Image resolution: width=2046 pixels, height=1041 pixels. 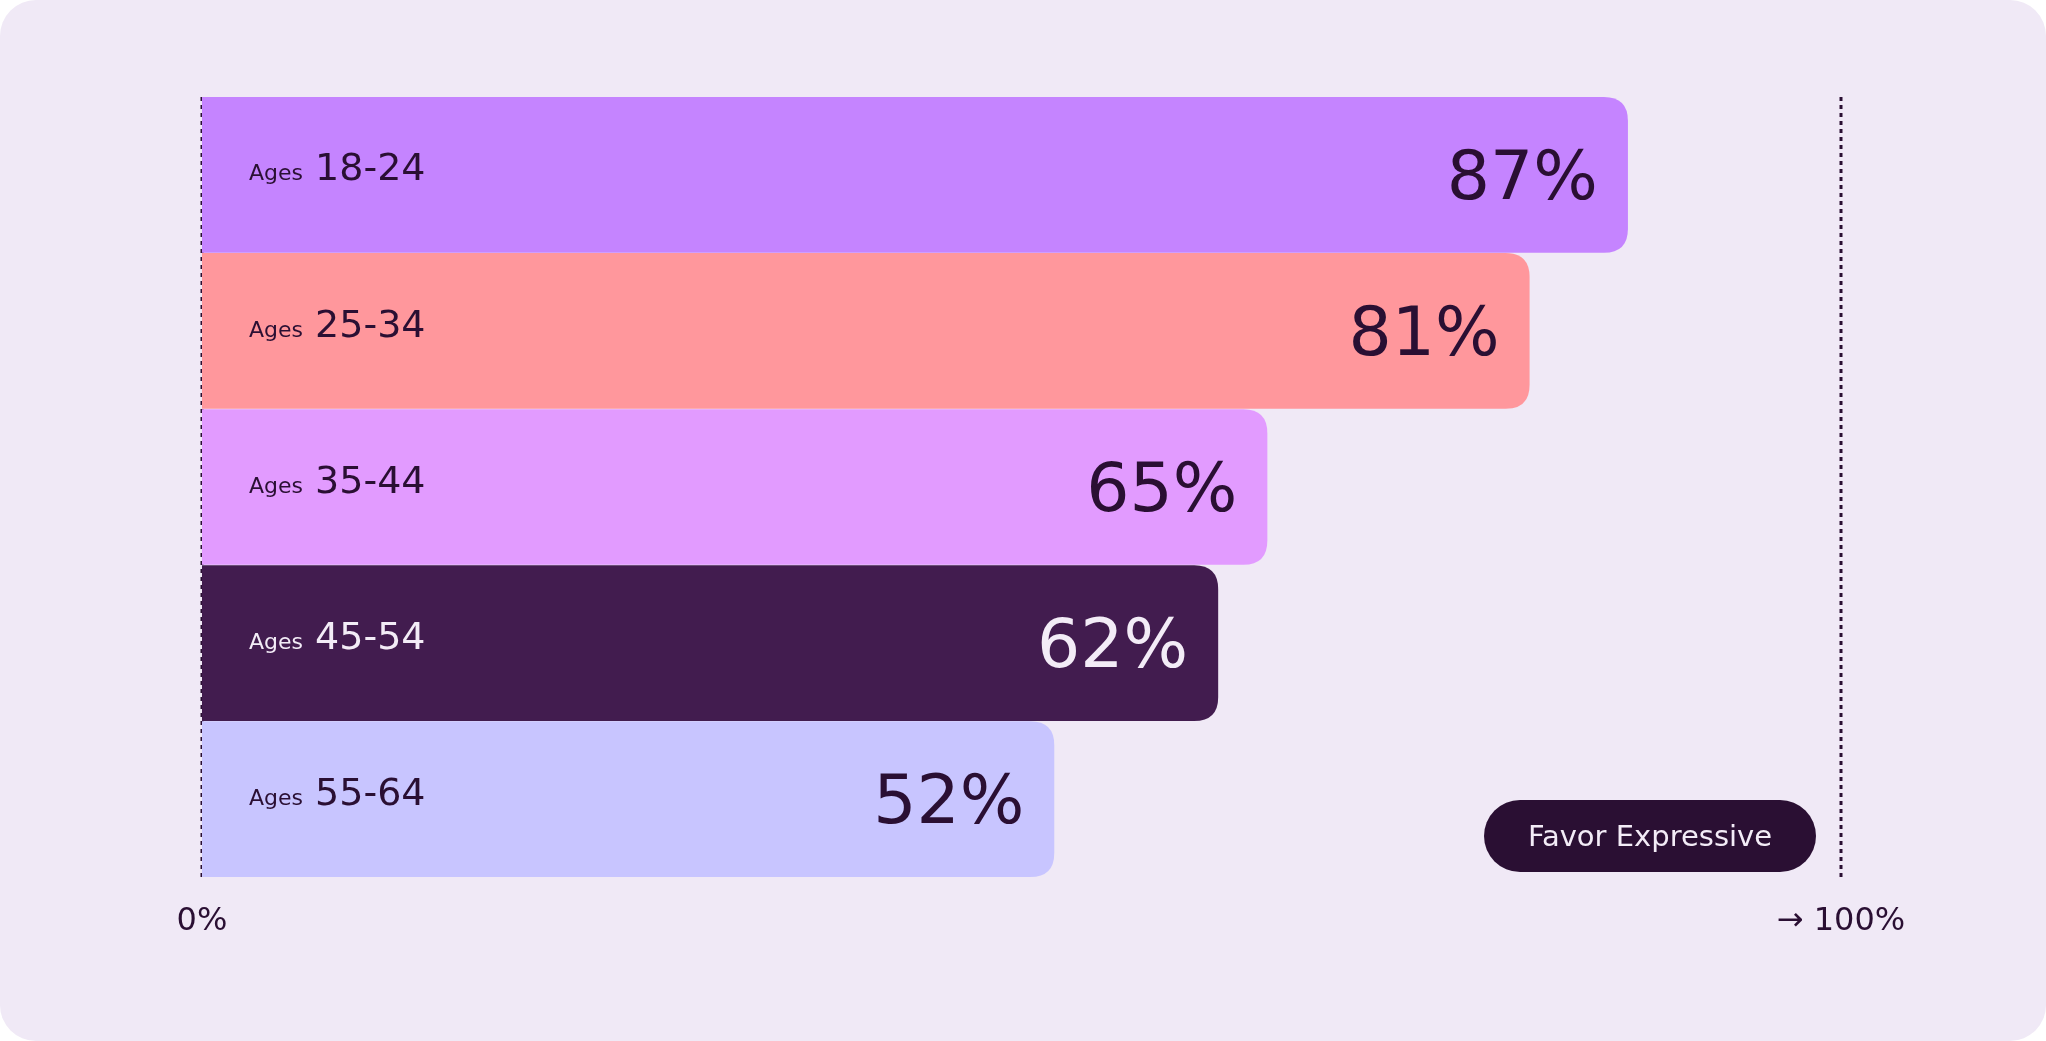 I want to click on y-tick-label: Ages 55-64, so click(x=337, y=791).